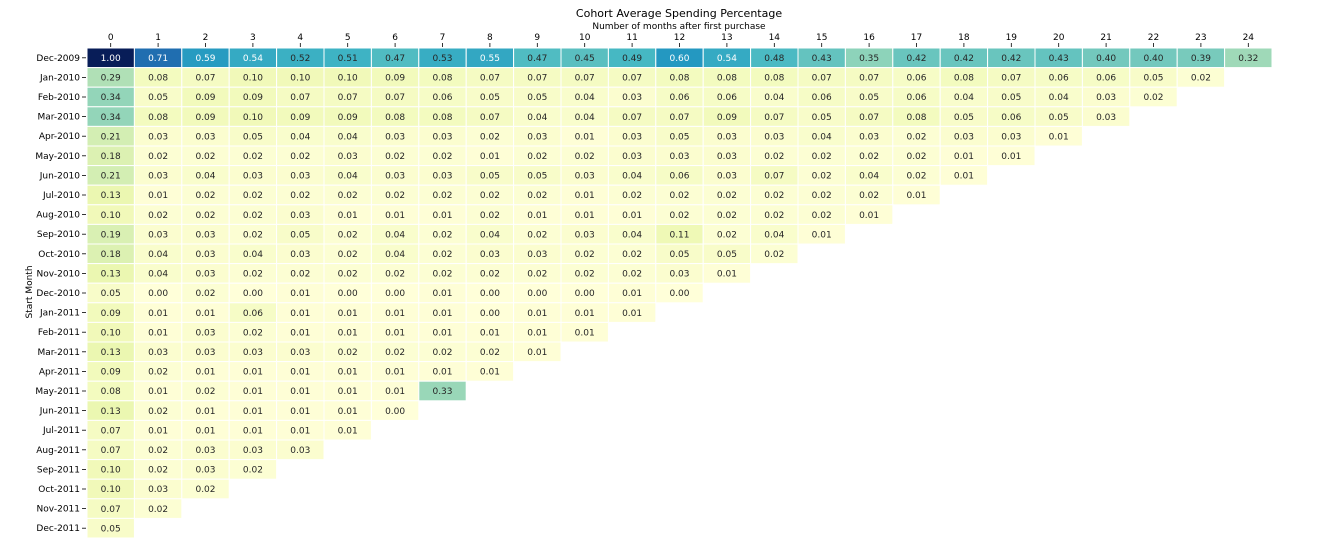 This screenshot has height=552, width=1335. Describe the element at coordinates (348, 38) in the screenshot. I see `x-tick-label: 5` at that location.